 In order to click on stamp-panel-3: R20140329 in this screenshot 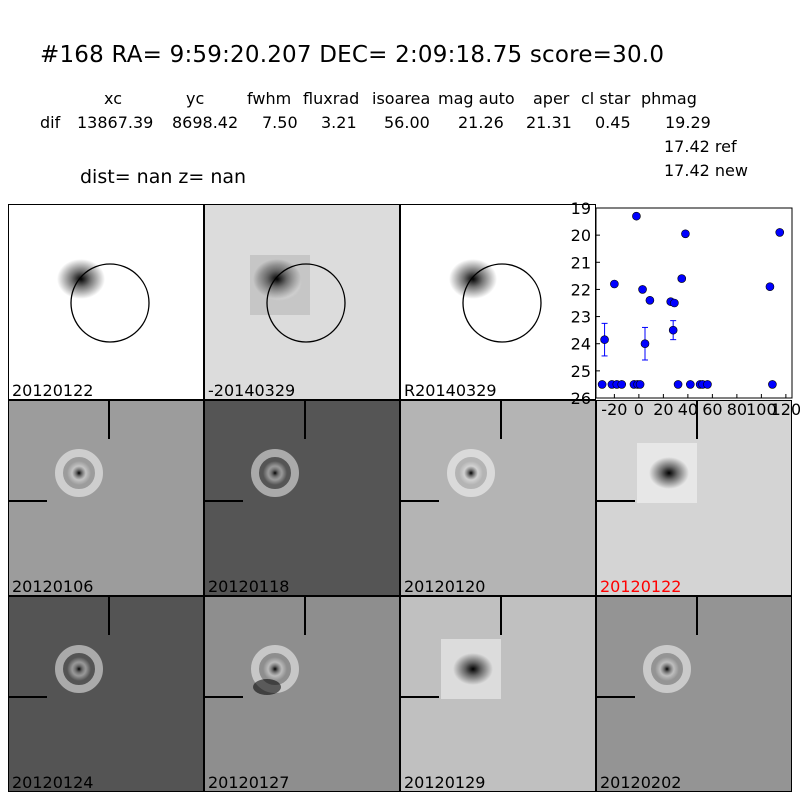, I will do `click(498, 302)`.